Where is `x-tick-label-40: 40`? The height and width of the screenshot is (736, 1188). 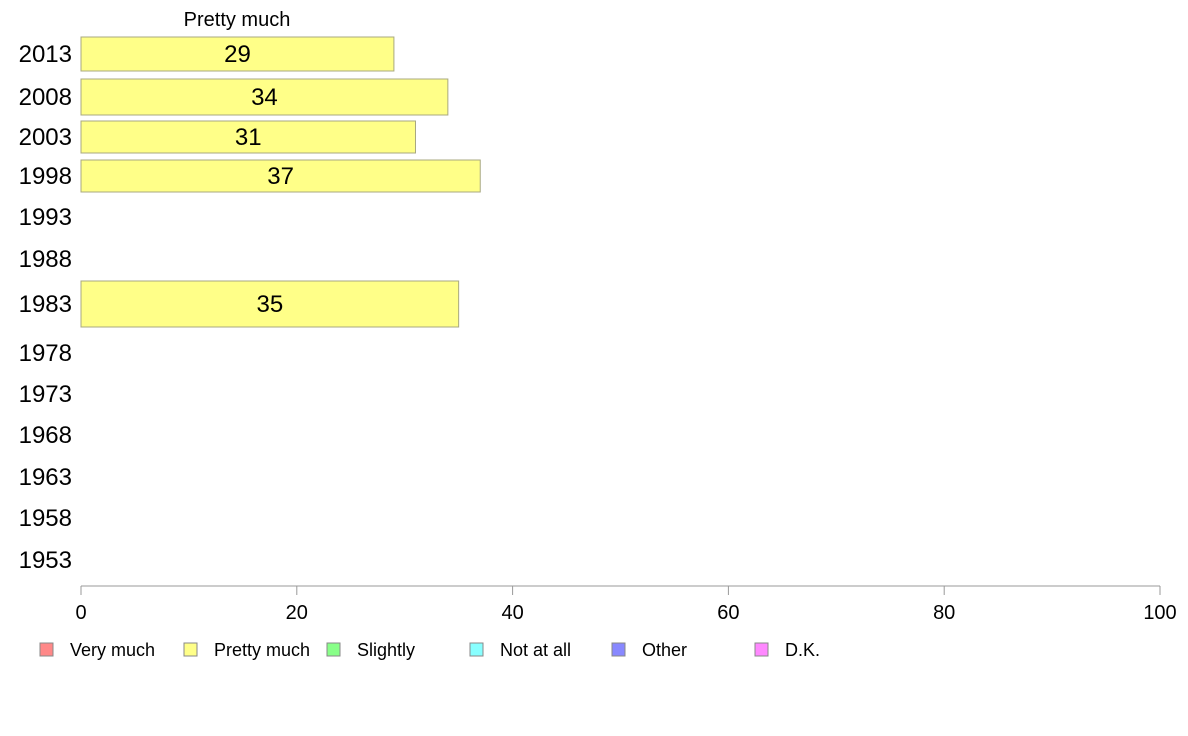
x-tick-label-40: 40 is located at coordinates (512, 613).